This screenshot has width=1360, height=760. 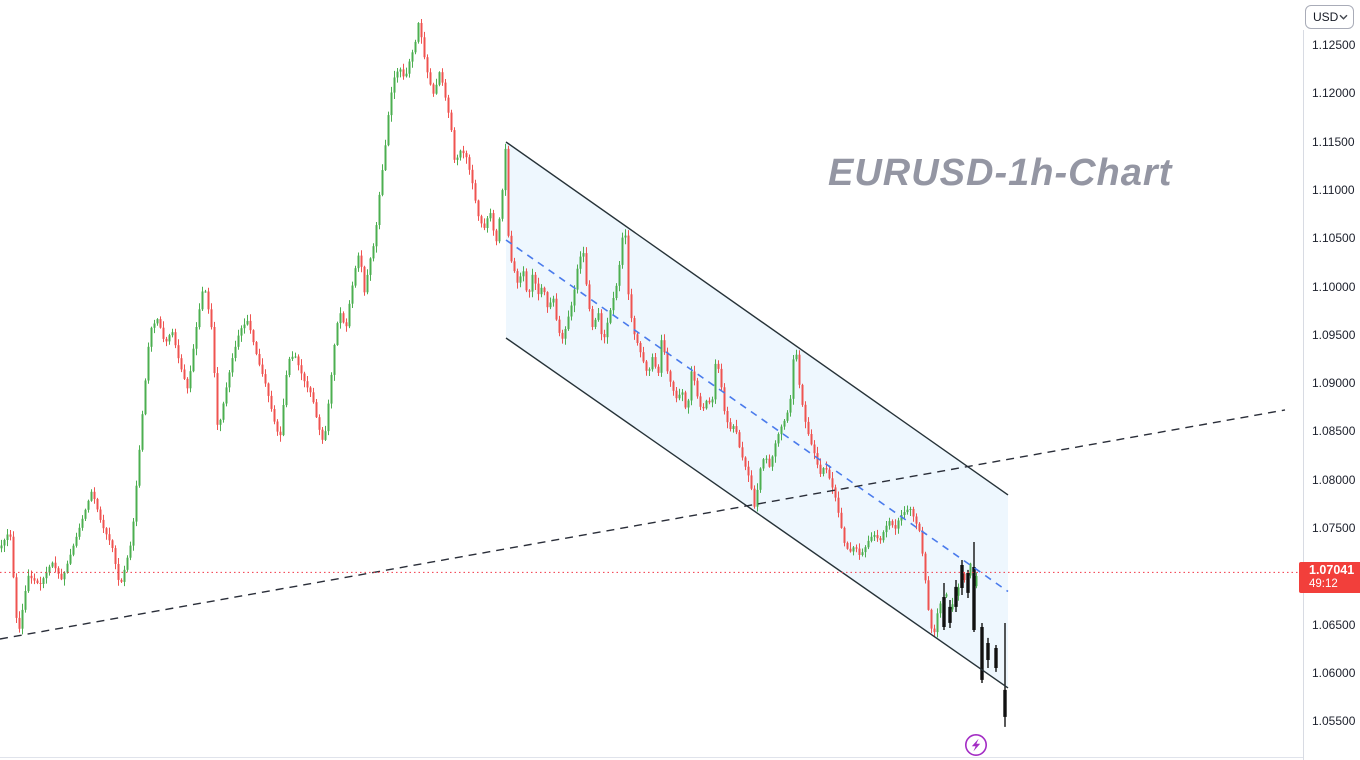 What do you see at coordinates (1334, 286) in the screenshot?
I see `price-axis-tick: 1.10000` at bounding box center [1334, 286].